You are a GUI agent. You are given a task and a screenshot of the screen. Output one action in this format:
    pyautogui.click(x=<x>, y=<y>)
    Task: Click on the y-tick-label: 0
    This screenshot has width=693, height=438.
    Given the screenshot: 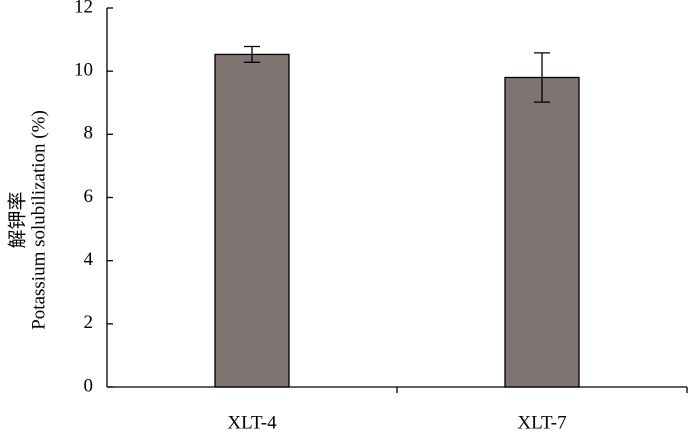 What is the action you would take?
    pyautogui.click(x=89, y=385)
    